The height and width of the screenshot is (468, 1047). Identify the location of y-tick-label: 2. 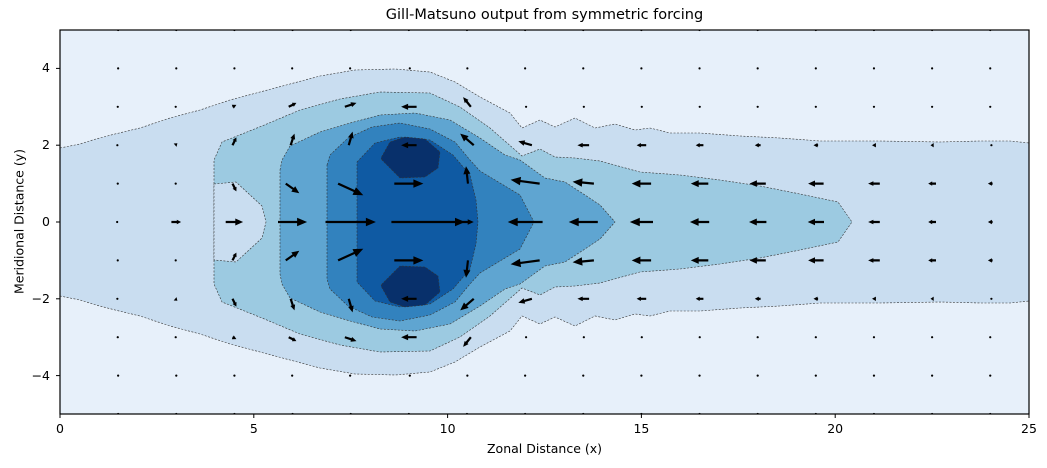
(46, 145).